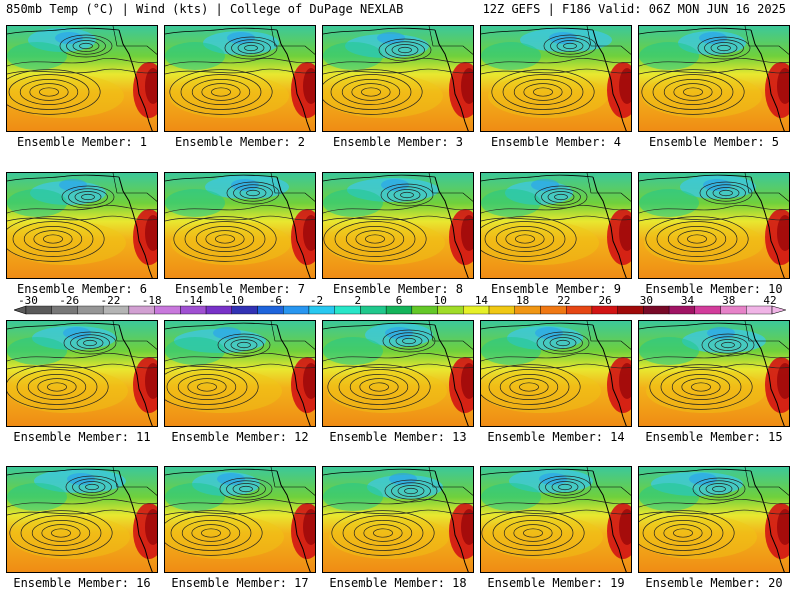 The height and width of the screenshot is (600, 800). Describe the element at coordinates (724, 341) in the screenshot. I see `cold-air-pool` at that location.